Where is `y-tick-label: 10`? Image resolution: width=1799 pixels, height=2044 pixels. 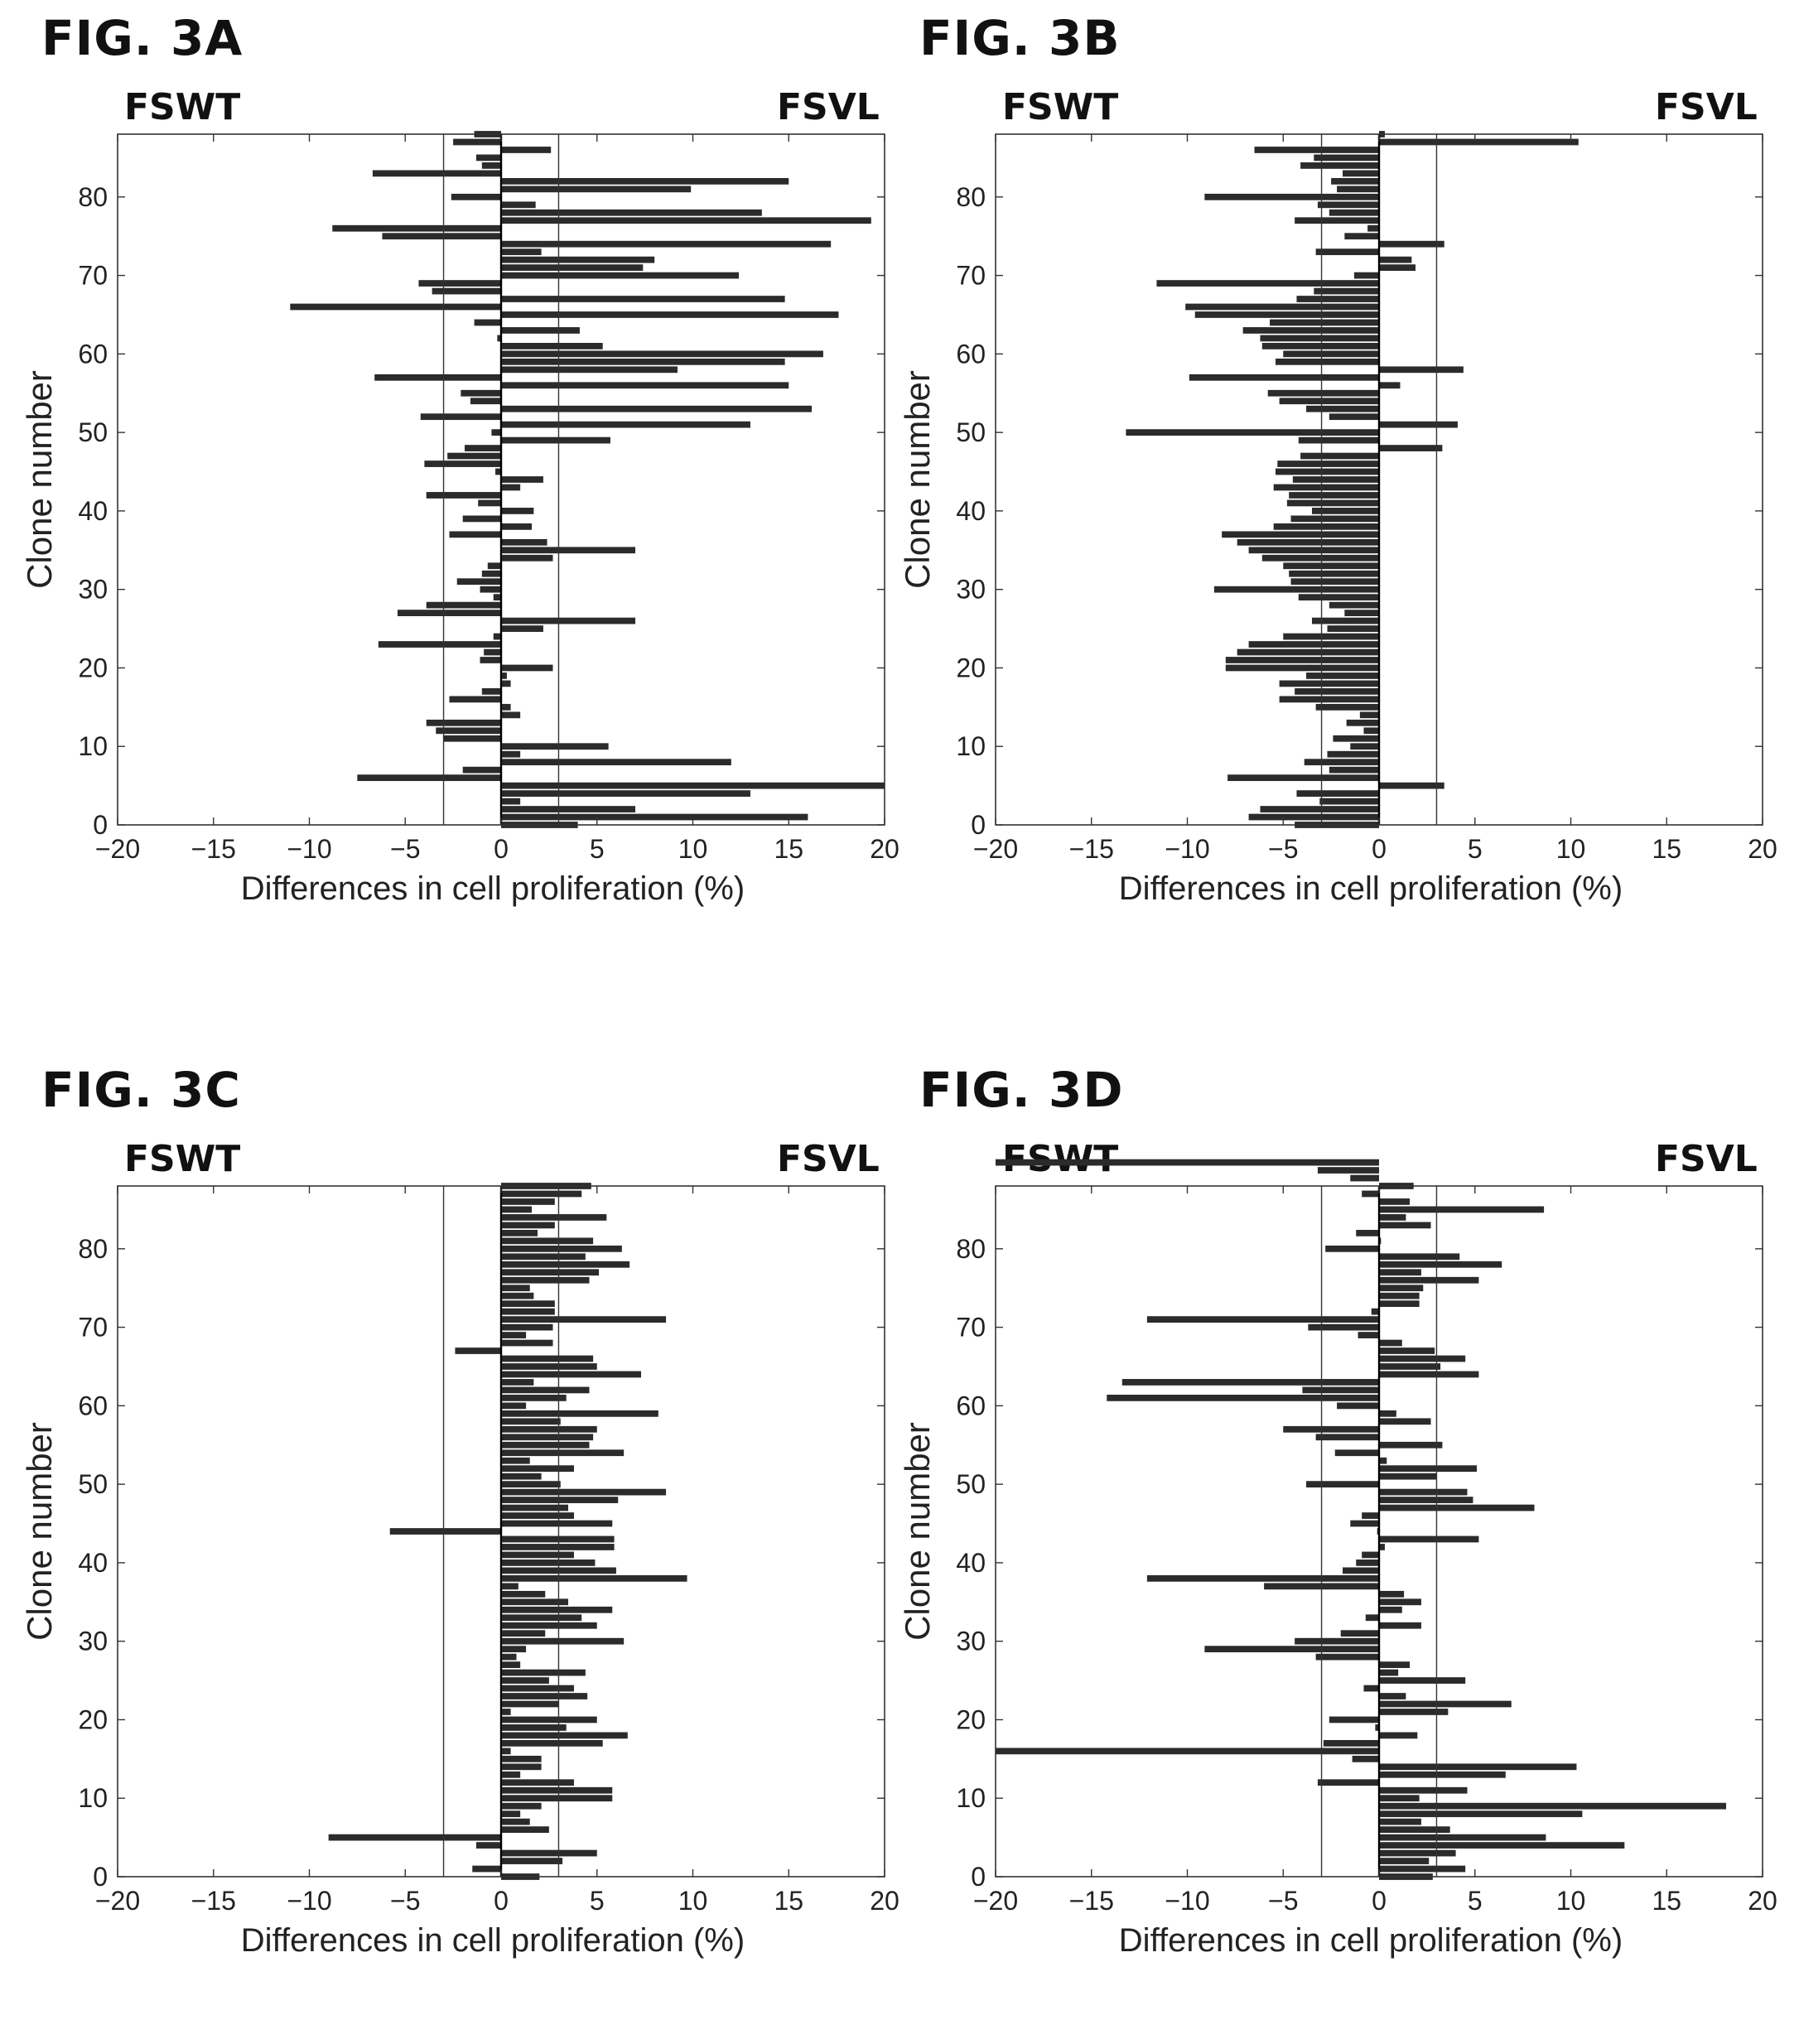
y-tick-label: 10 is located at coordinates (93, 1798).